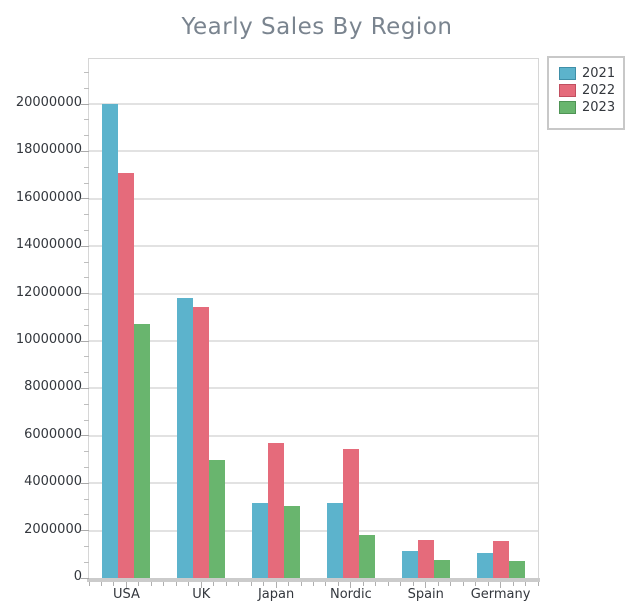 The width and height of the screenshot is (634, 614). I want to click on x-axis-label: UK, so click(201, 594).